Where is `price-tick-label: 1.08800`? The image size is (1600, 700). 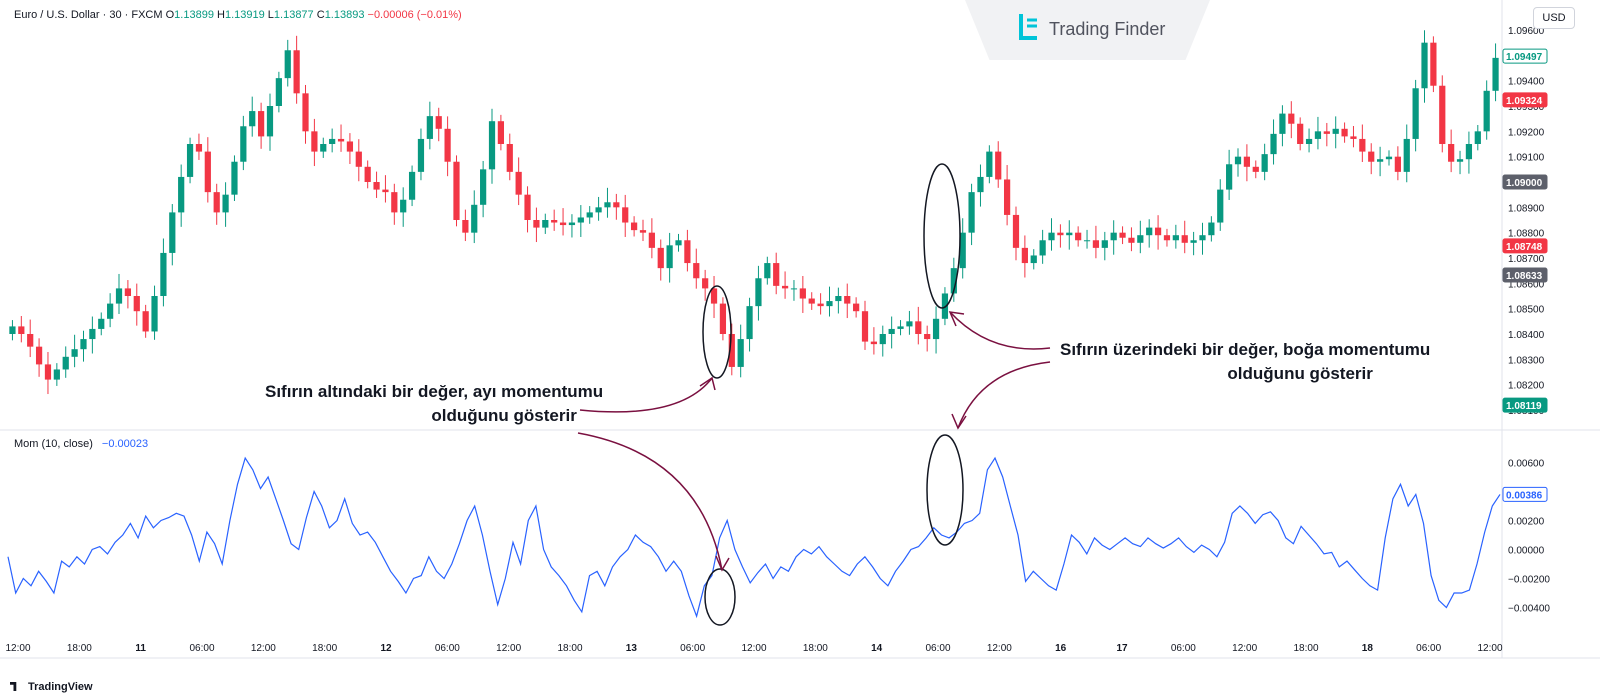 price-tick-label: 1.08800 is located at coordinates (1526, 234).